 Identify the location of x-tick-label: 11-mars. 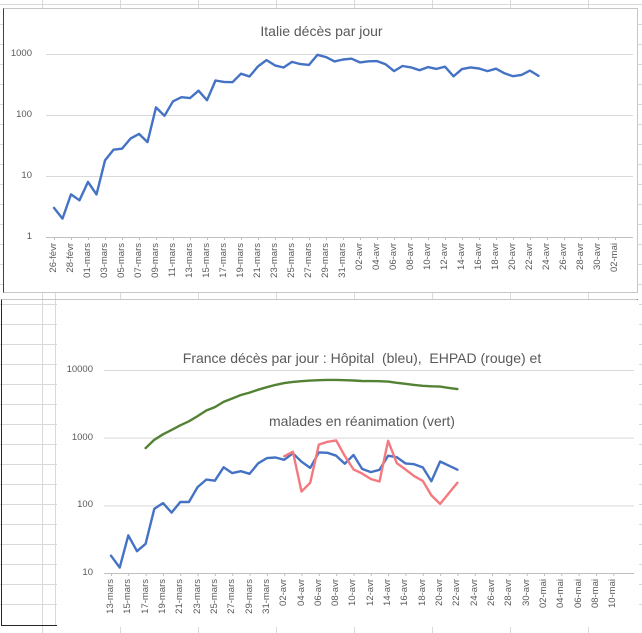
(172, 260).